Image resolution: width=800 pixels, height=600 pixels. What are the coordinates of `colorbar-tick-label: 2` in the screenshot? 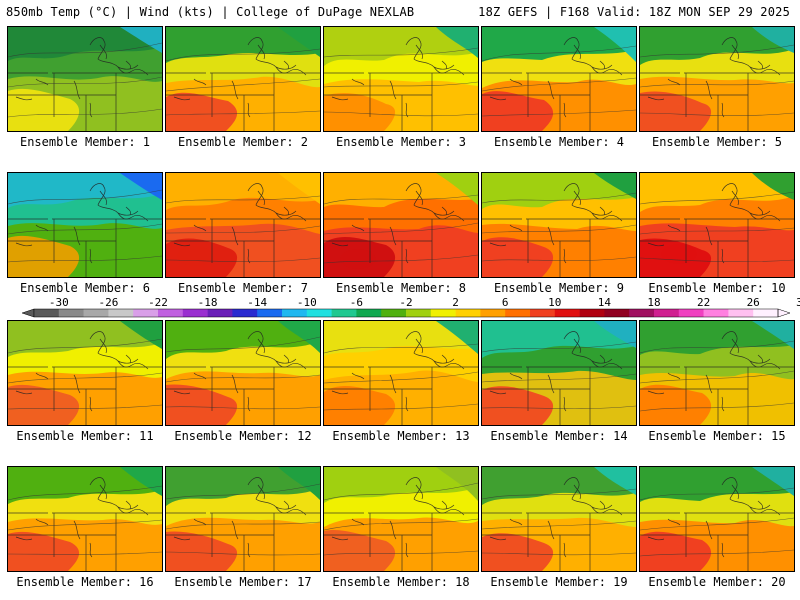 It's located at (455, 302).